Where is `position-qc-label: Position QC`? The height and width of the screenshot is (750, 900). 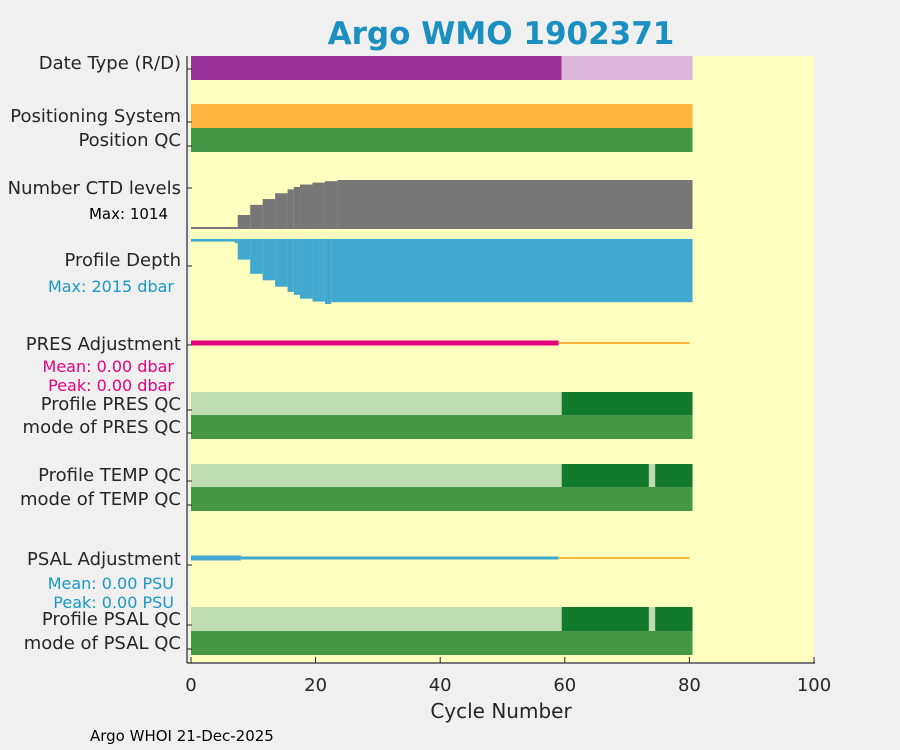
position-qc-label: Position QC is located at coordinates (129, 140).